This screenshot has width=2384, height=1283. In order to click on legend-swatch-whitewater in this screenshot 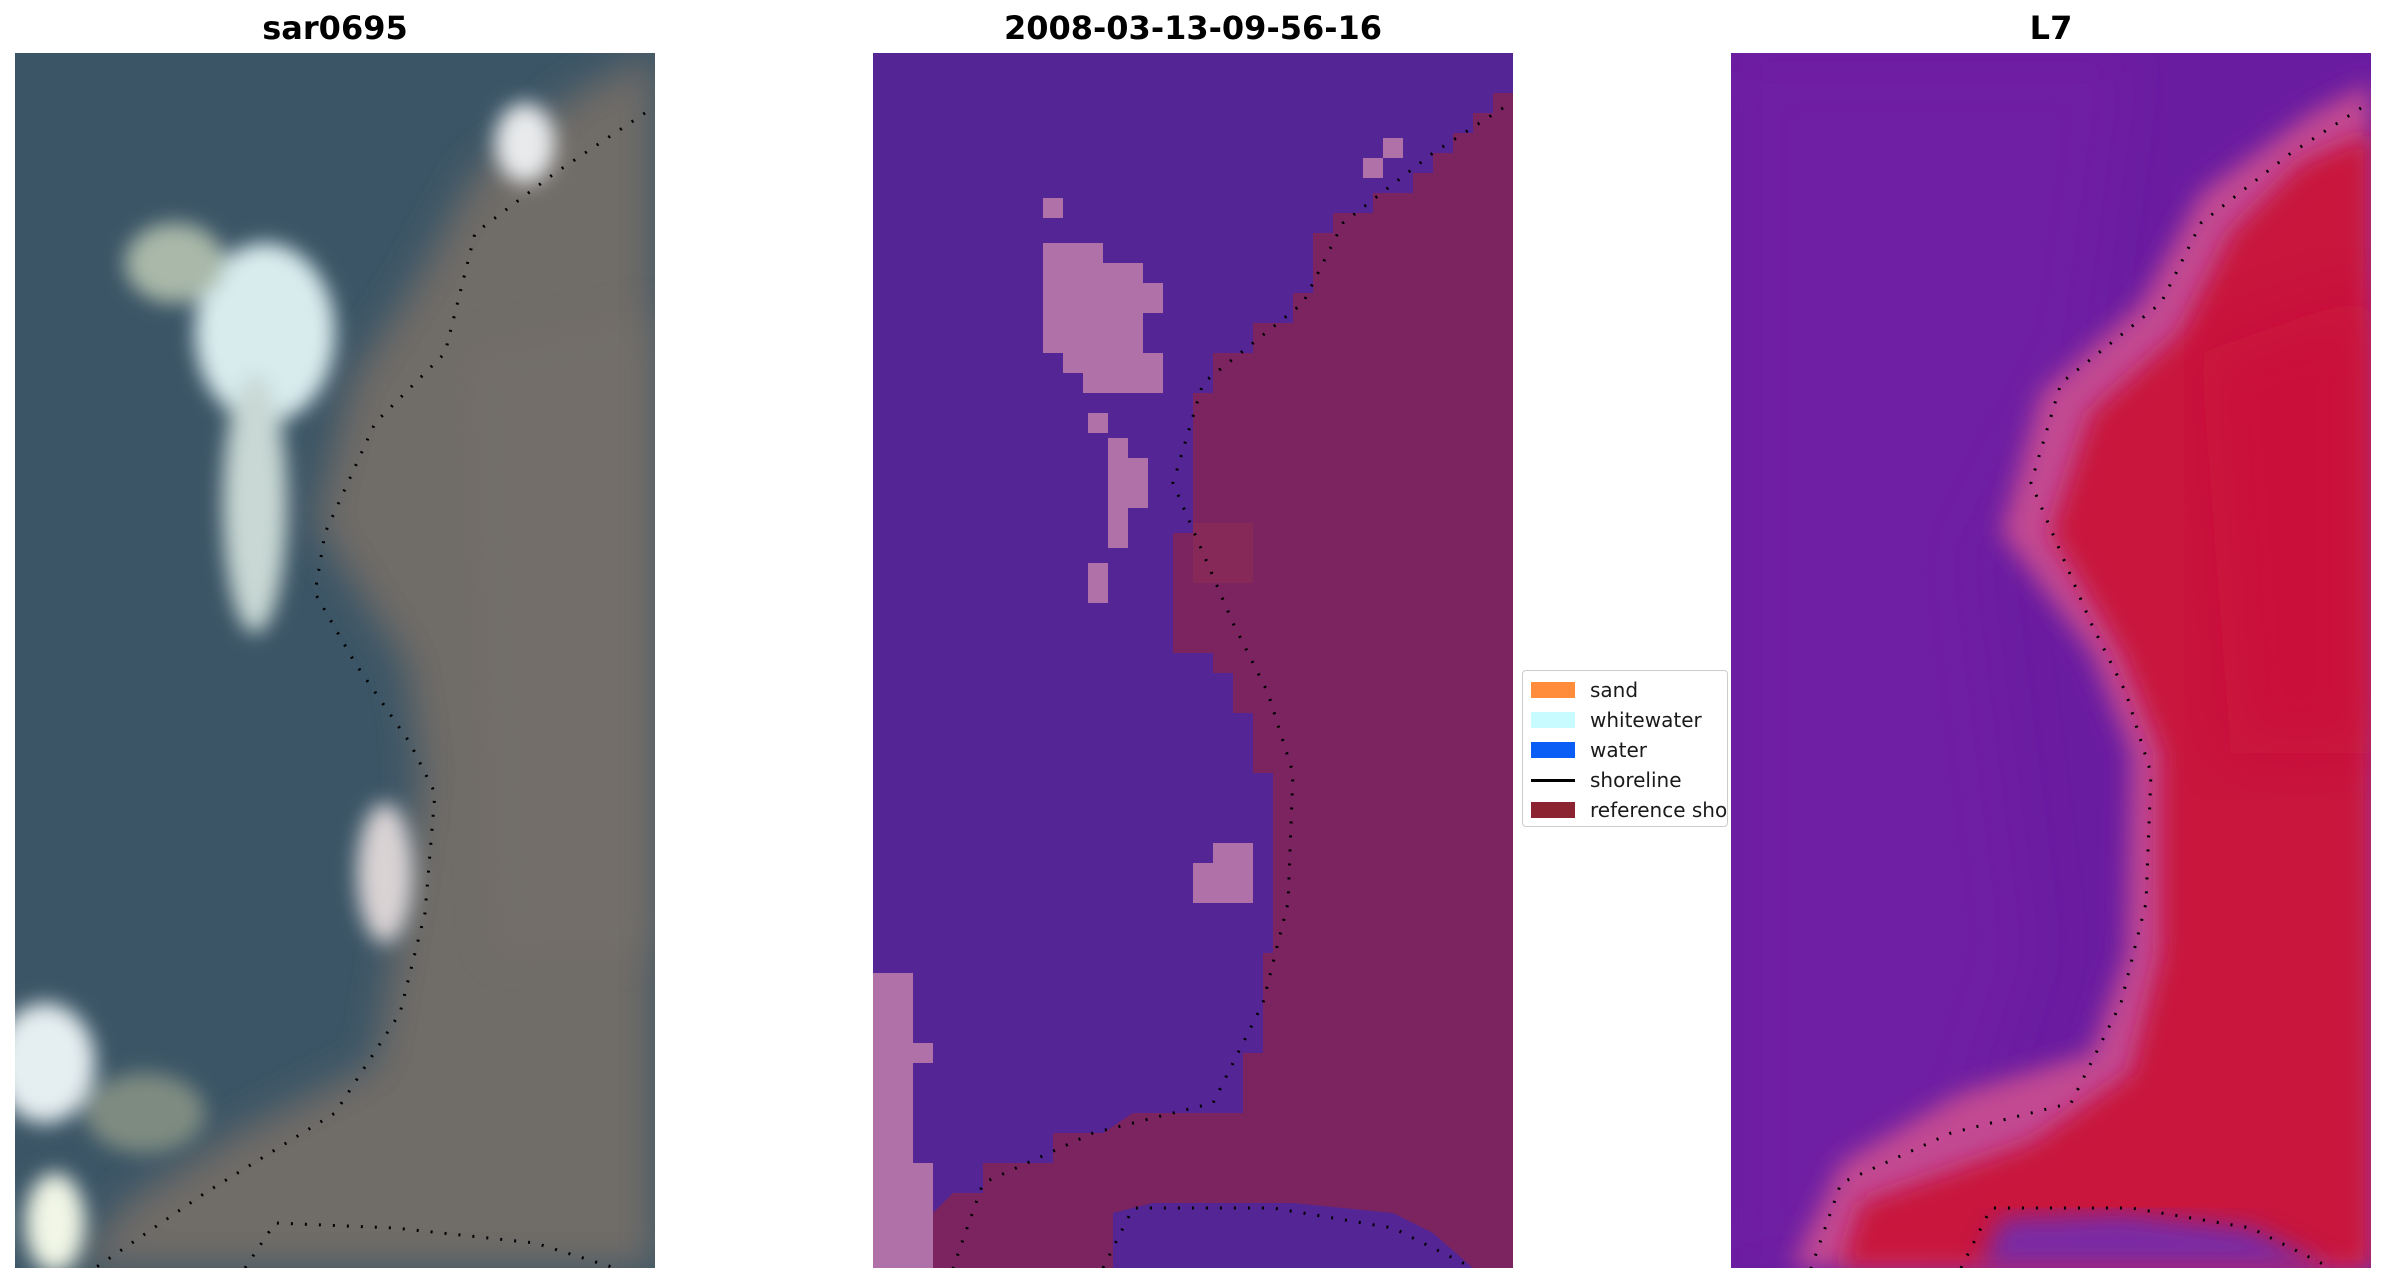, I will do `click(1553, 720)`.